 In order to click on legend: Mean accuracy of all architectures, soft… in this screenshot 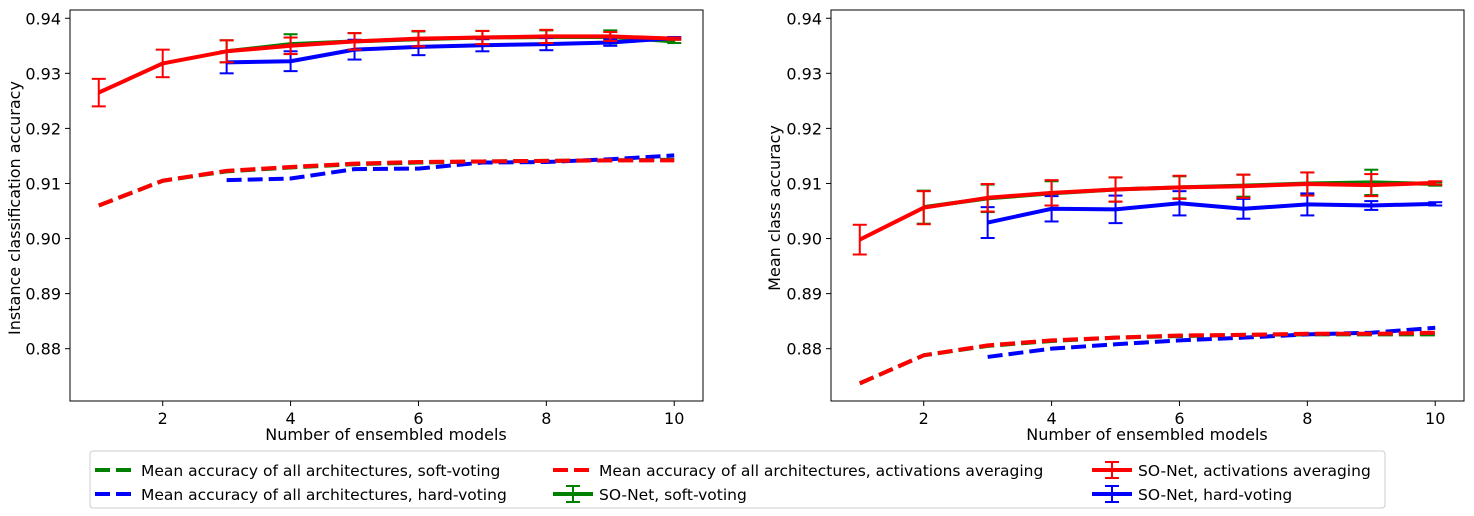, I will do `click(737, 479)`.